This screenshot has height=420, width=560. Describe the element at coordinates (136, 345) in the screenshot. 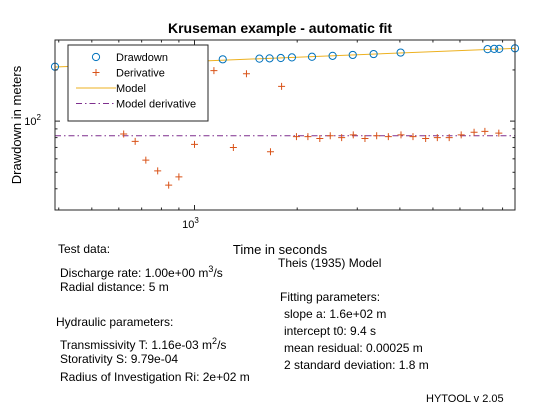

I see `transmissivity-text: Transmissivity T: 1.16e-03 m` at that location.